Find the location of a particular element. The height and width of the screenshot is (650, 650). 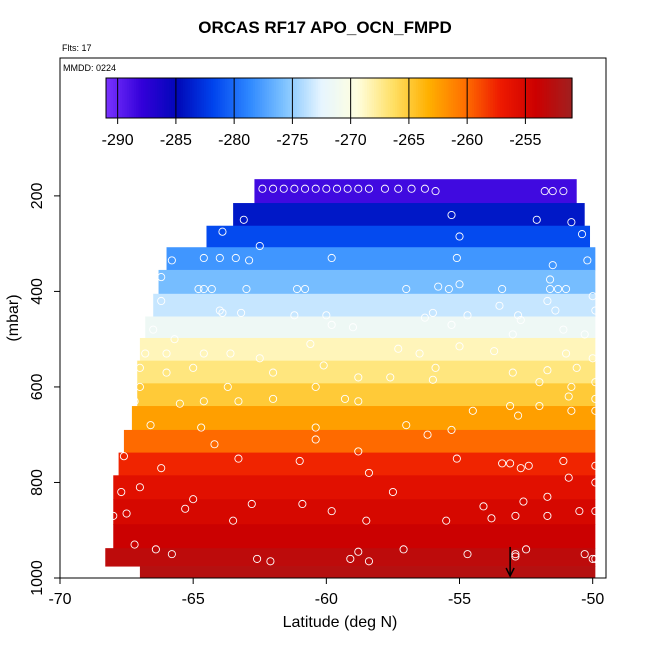

colorbar-tick-label: -265 is located at coordinates (409, 140).